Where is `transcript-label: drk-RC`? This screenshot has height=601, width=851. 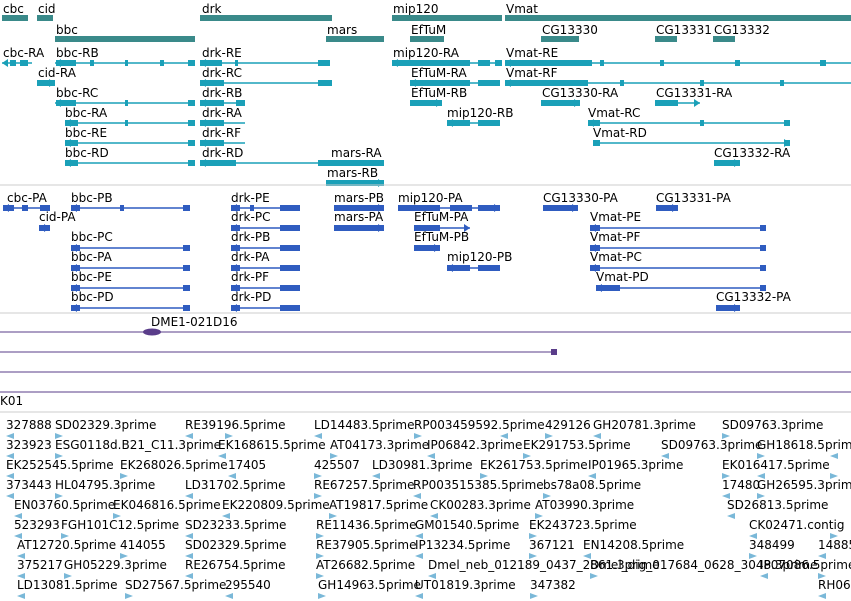
transcript-label: drk-RC is located at coordinates (222, 73).